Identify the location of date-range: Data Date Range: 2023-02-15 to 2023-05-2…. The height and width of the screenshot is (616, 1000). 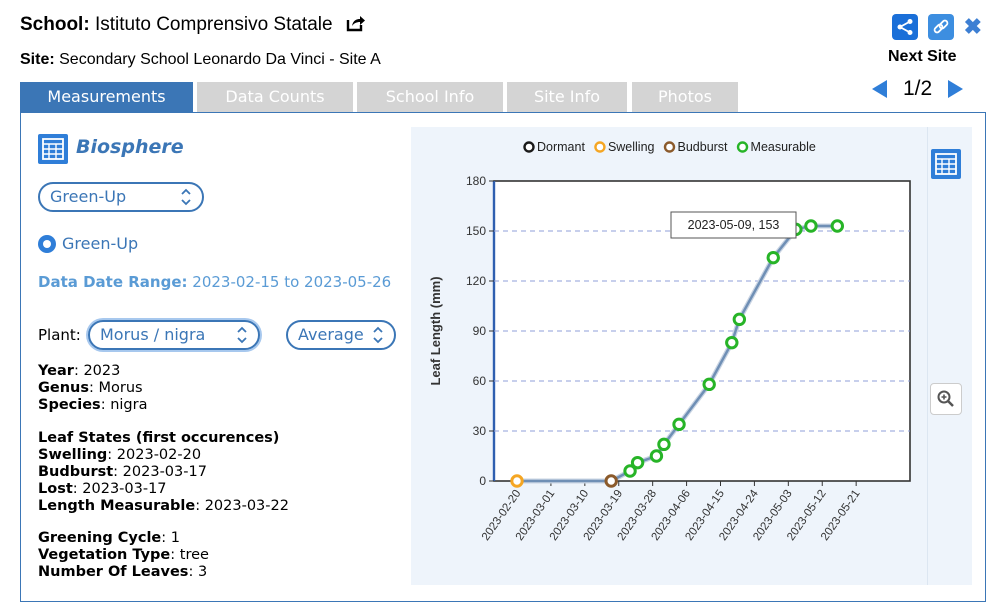
(214, 282).